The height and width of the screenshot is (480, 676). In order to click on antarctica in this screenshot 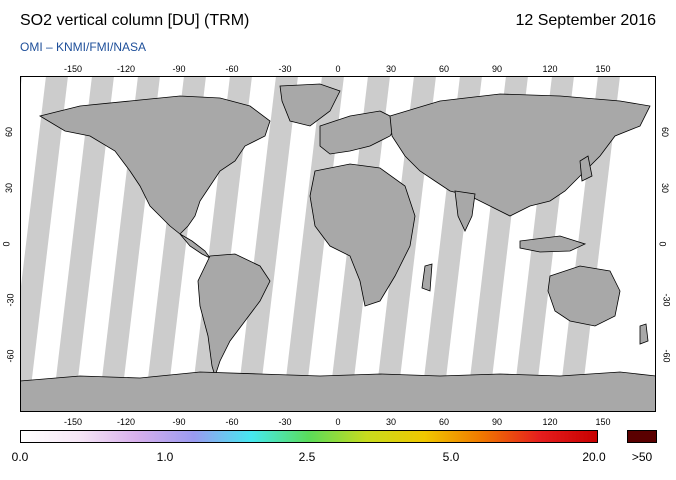, I will do `click(338, 391)`.